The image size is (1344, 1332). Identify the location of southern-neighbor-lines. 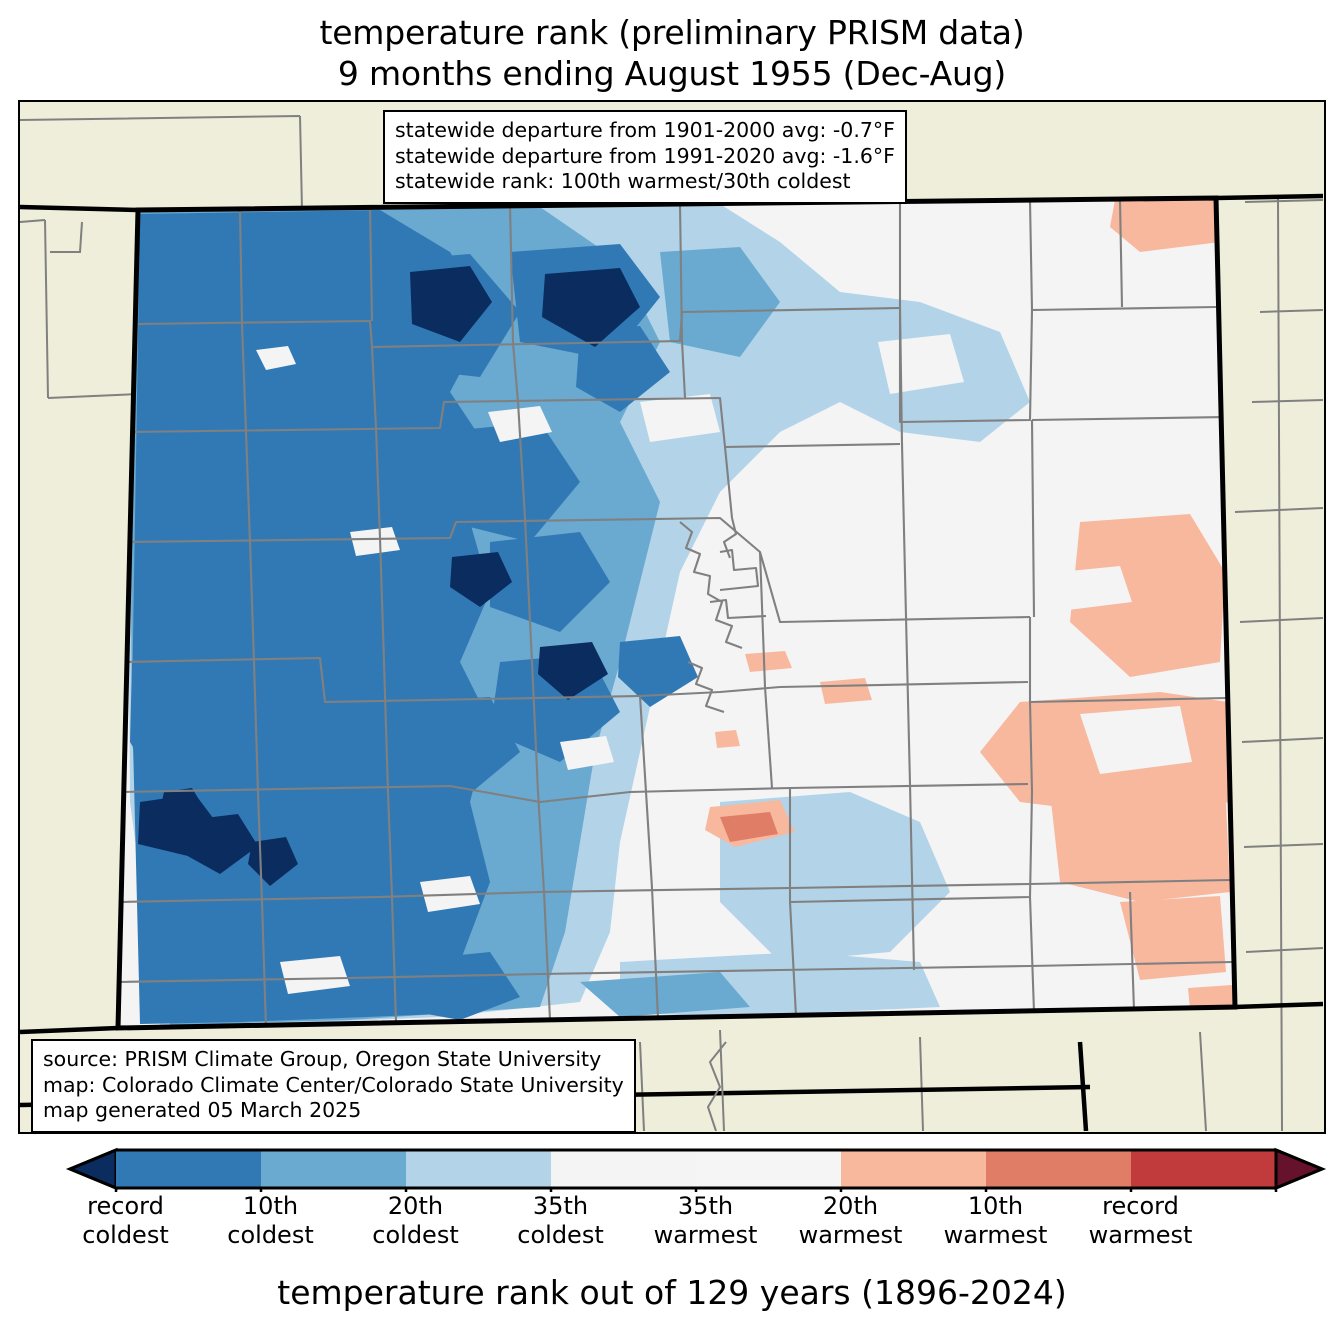
(716, 1080).